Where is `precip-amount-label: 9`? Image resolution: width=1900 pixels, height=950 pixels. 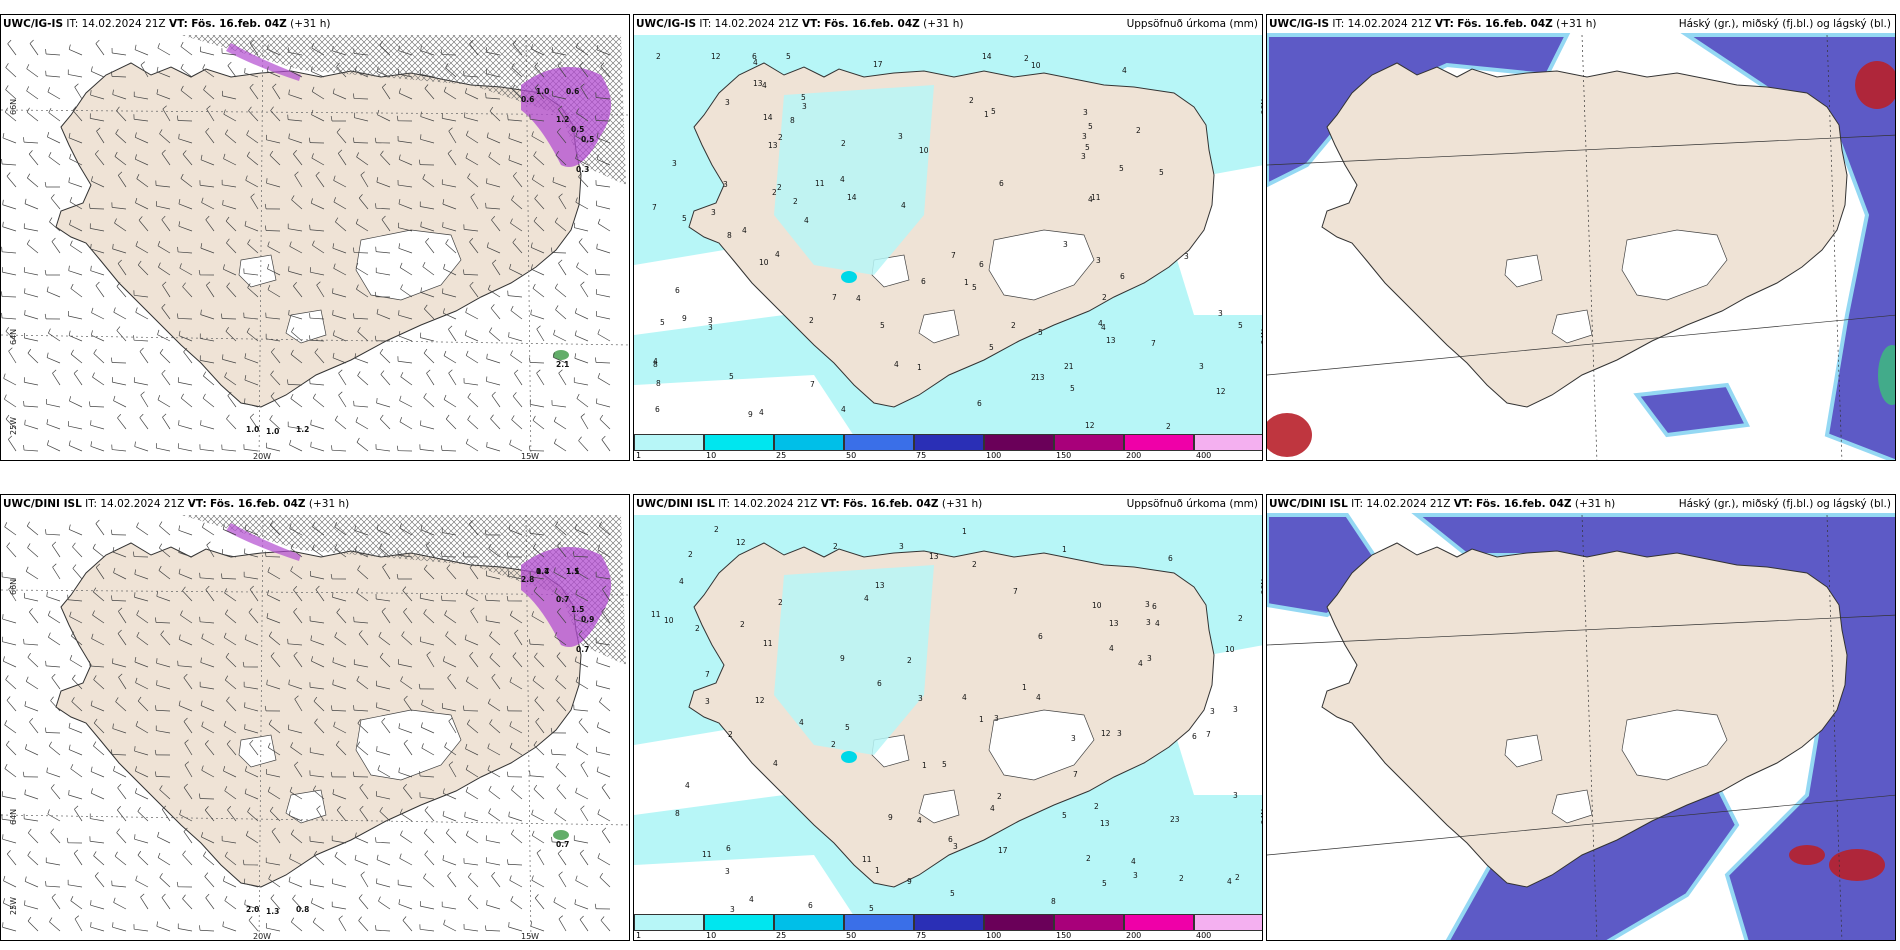 precip-amount-label: 9 is located at coordinates (842, 658).